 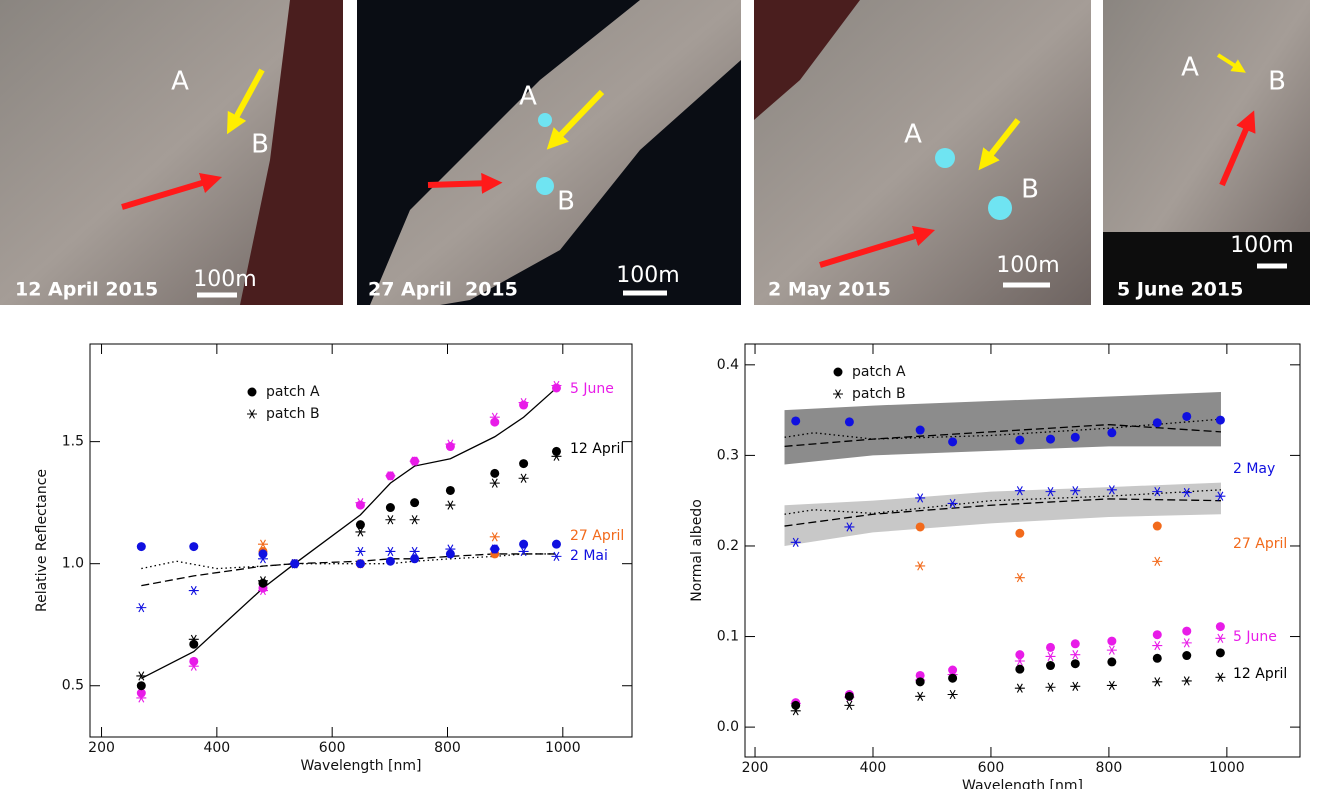 What do you see at coordinates (1180, 290) in the screenshot?
I see `date-label: 5 June 2015` at bounding box center [1180, 290].